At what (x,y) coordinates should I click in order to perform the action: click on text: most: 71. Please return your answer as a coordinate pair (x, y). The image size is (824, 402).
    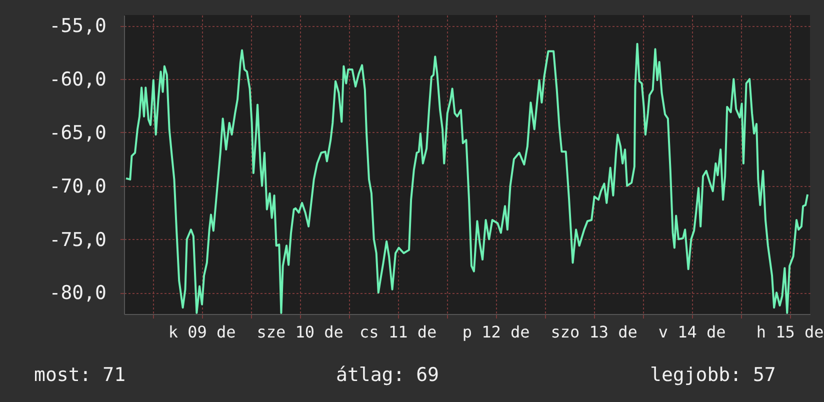
    Looking at the image, I should click on (80, 375).